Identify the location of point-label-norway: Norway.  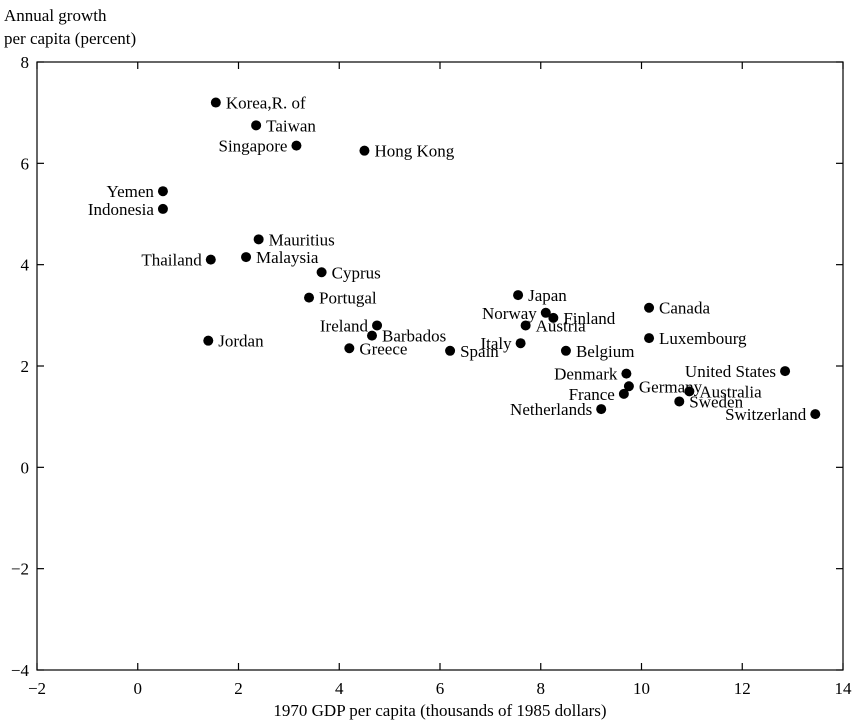
(509, 313).